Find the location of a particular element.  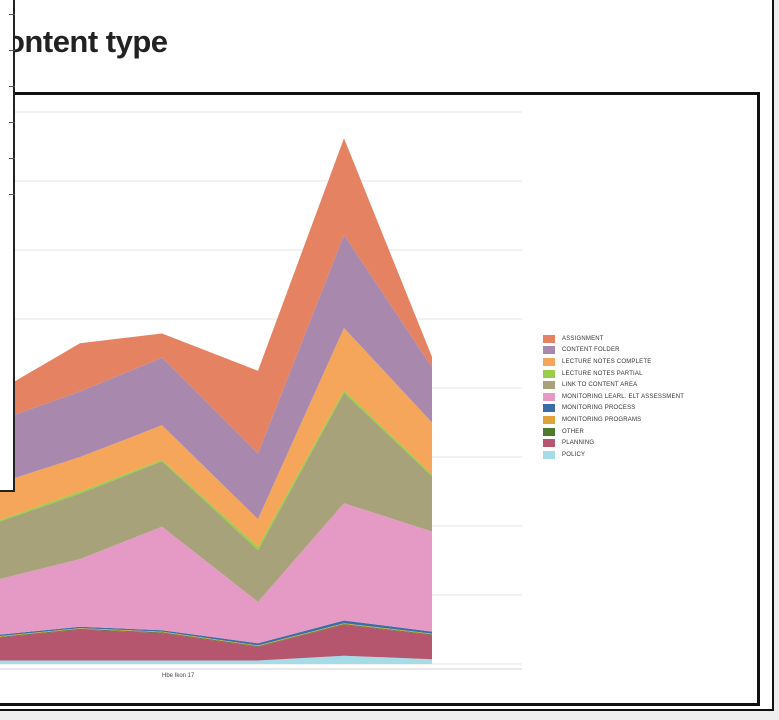

chart-title: ontent type is located at coordinates (87, 41).